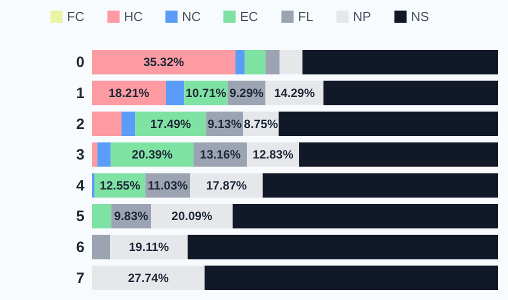 Image resolution: width=508 pixels, height=300 pixels. What do you see at coordinates (295, 93) in the screenshot?
I see `data-label: 14.29%` at bounding box center [295, 93].